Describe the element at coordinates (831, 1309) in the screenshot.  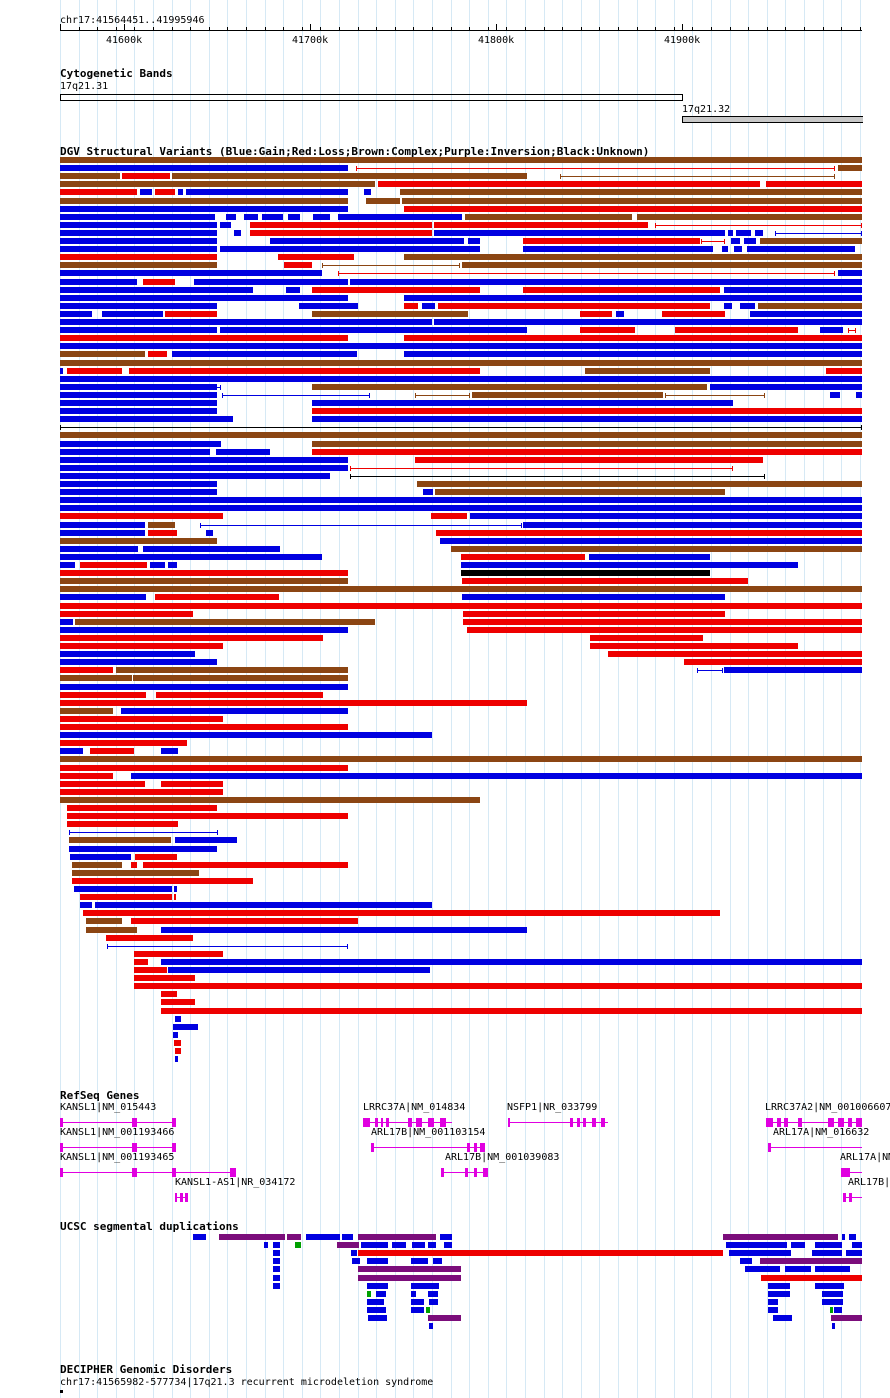
I see `segdup-feature-green` at that location.